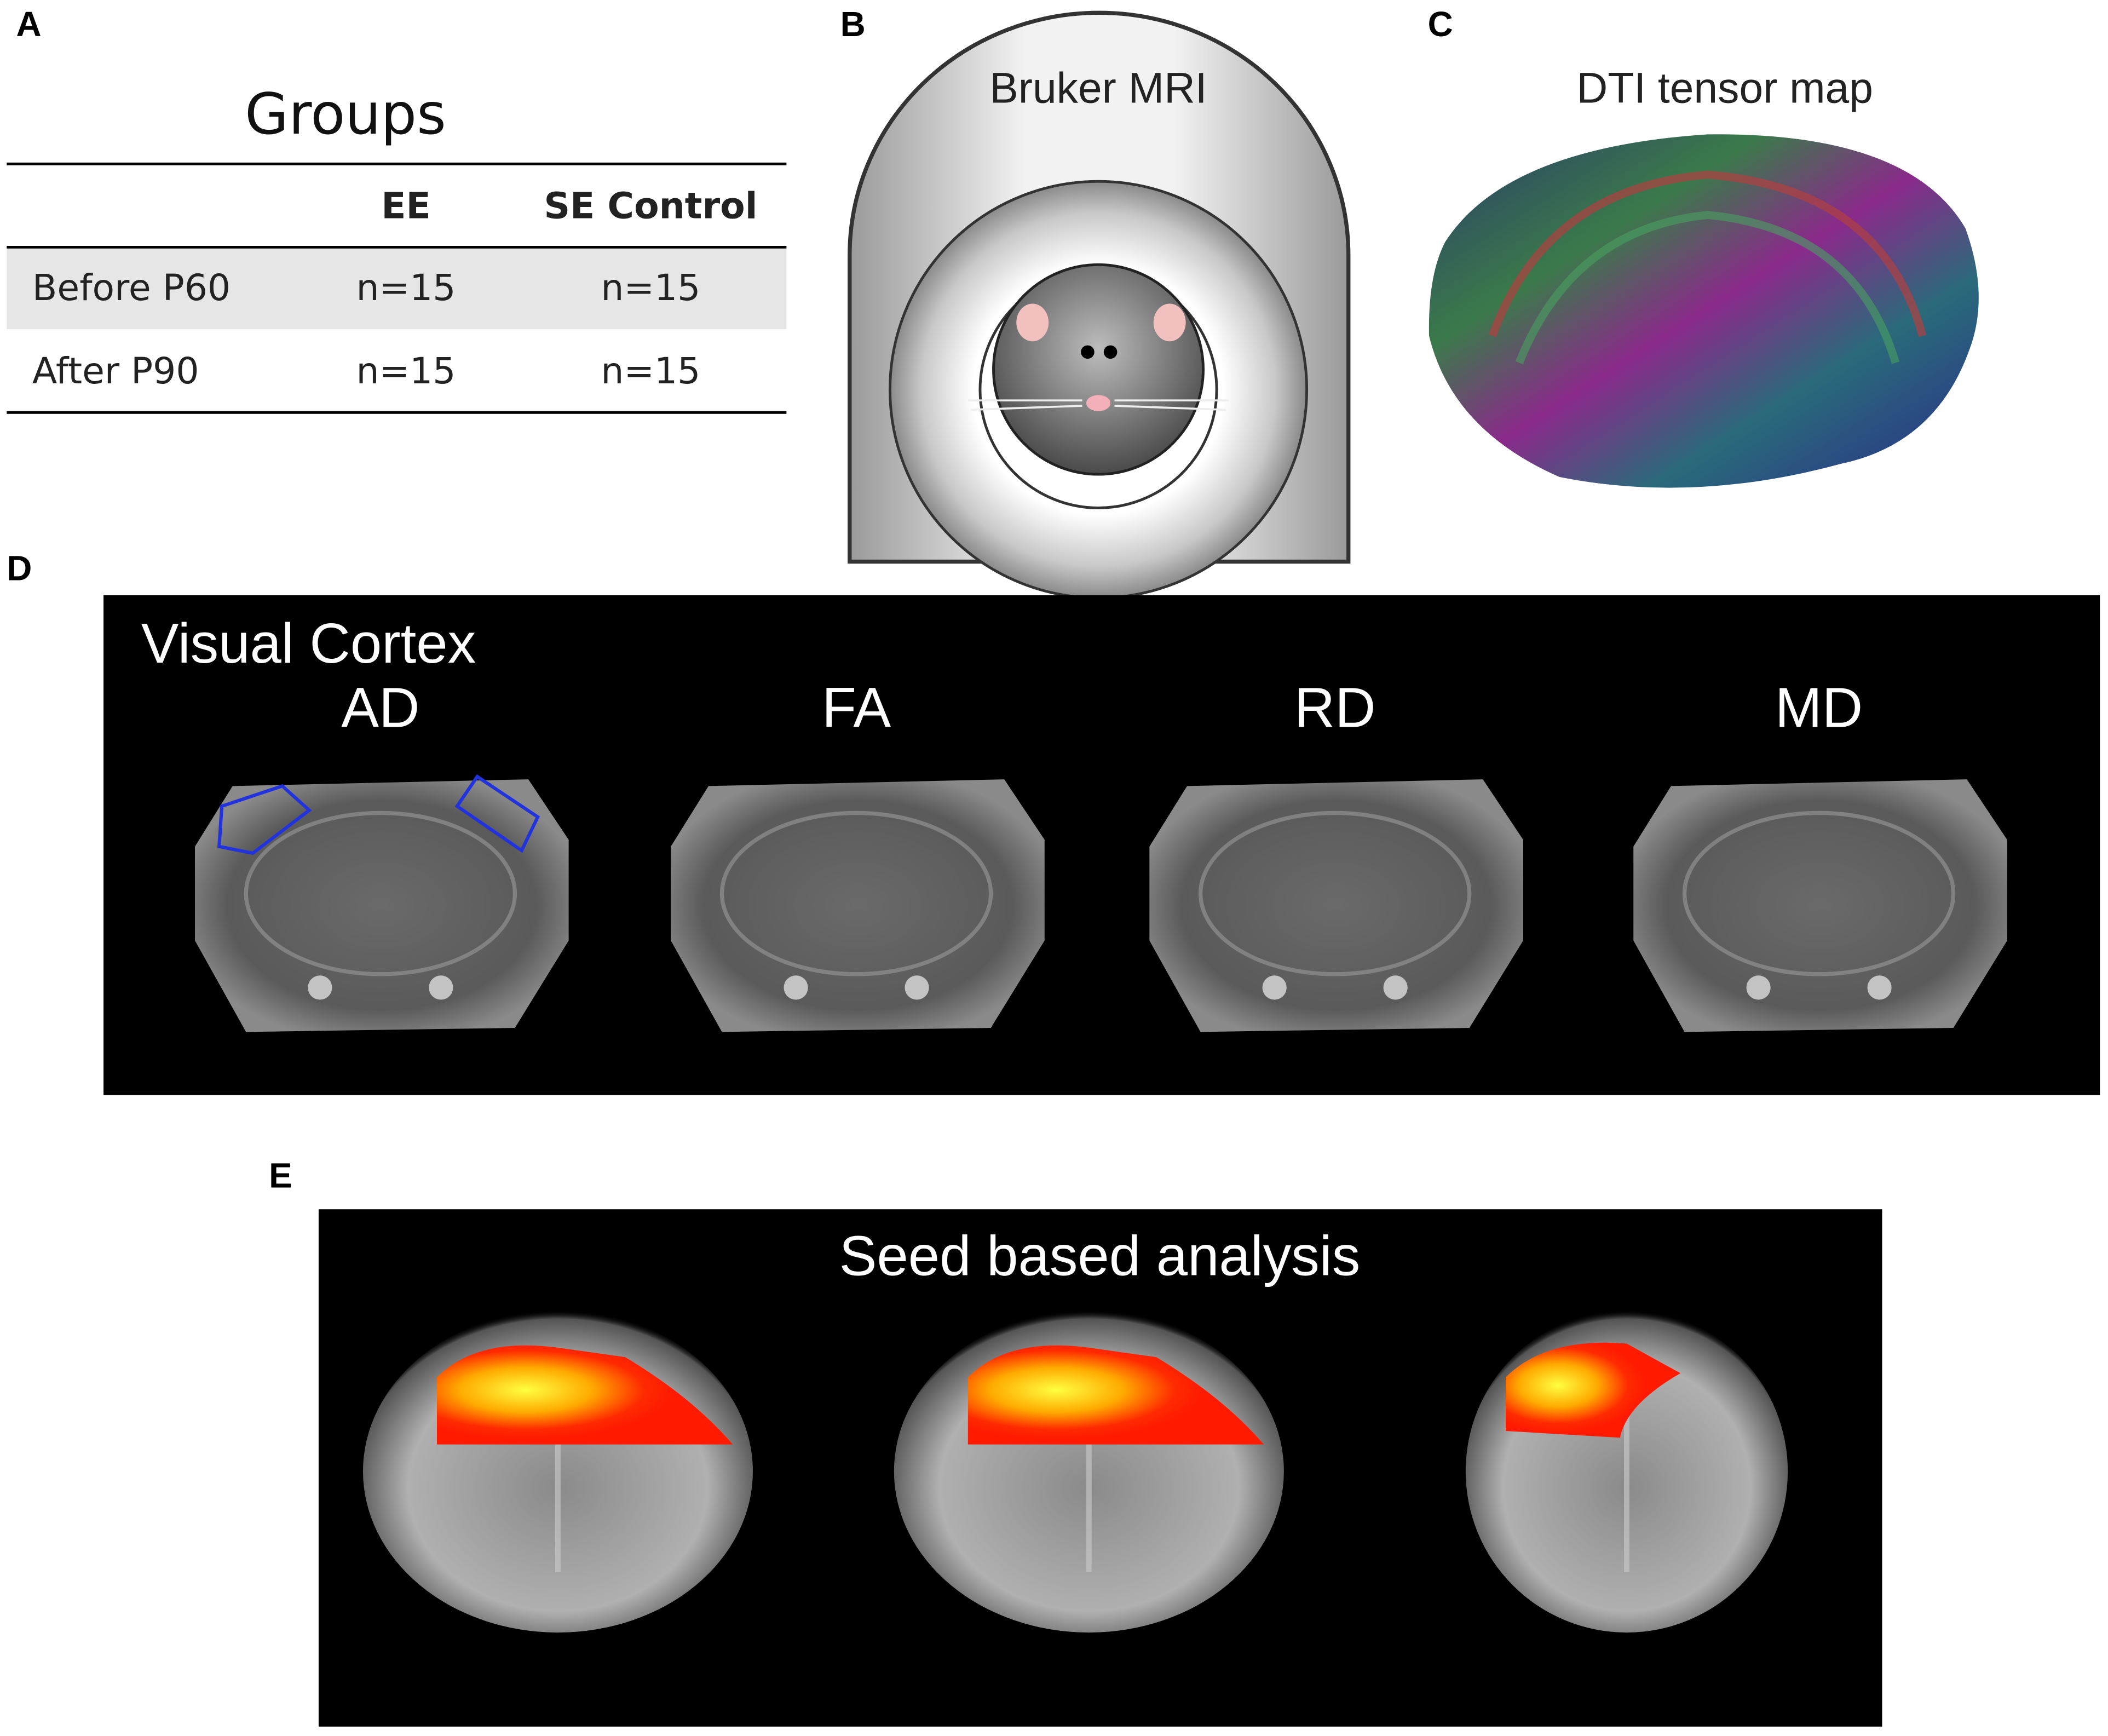 Image resolution: width=2108 pixels, height=1736 pixels. I want to click on panel-label: E, so click(280, 1175).